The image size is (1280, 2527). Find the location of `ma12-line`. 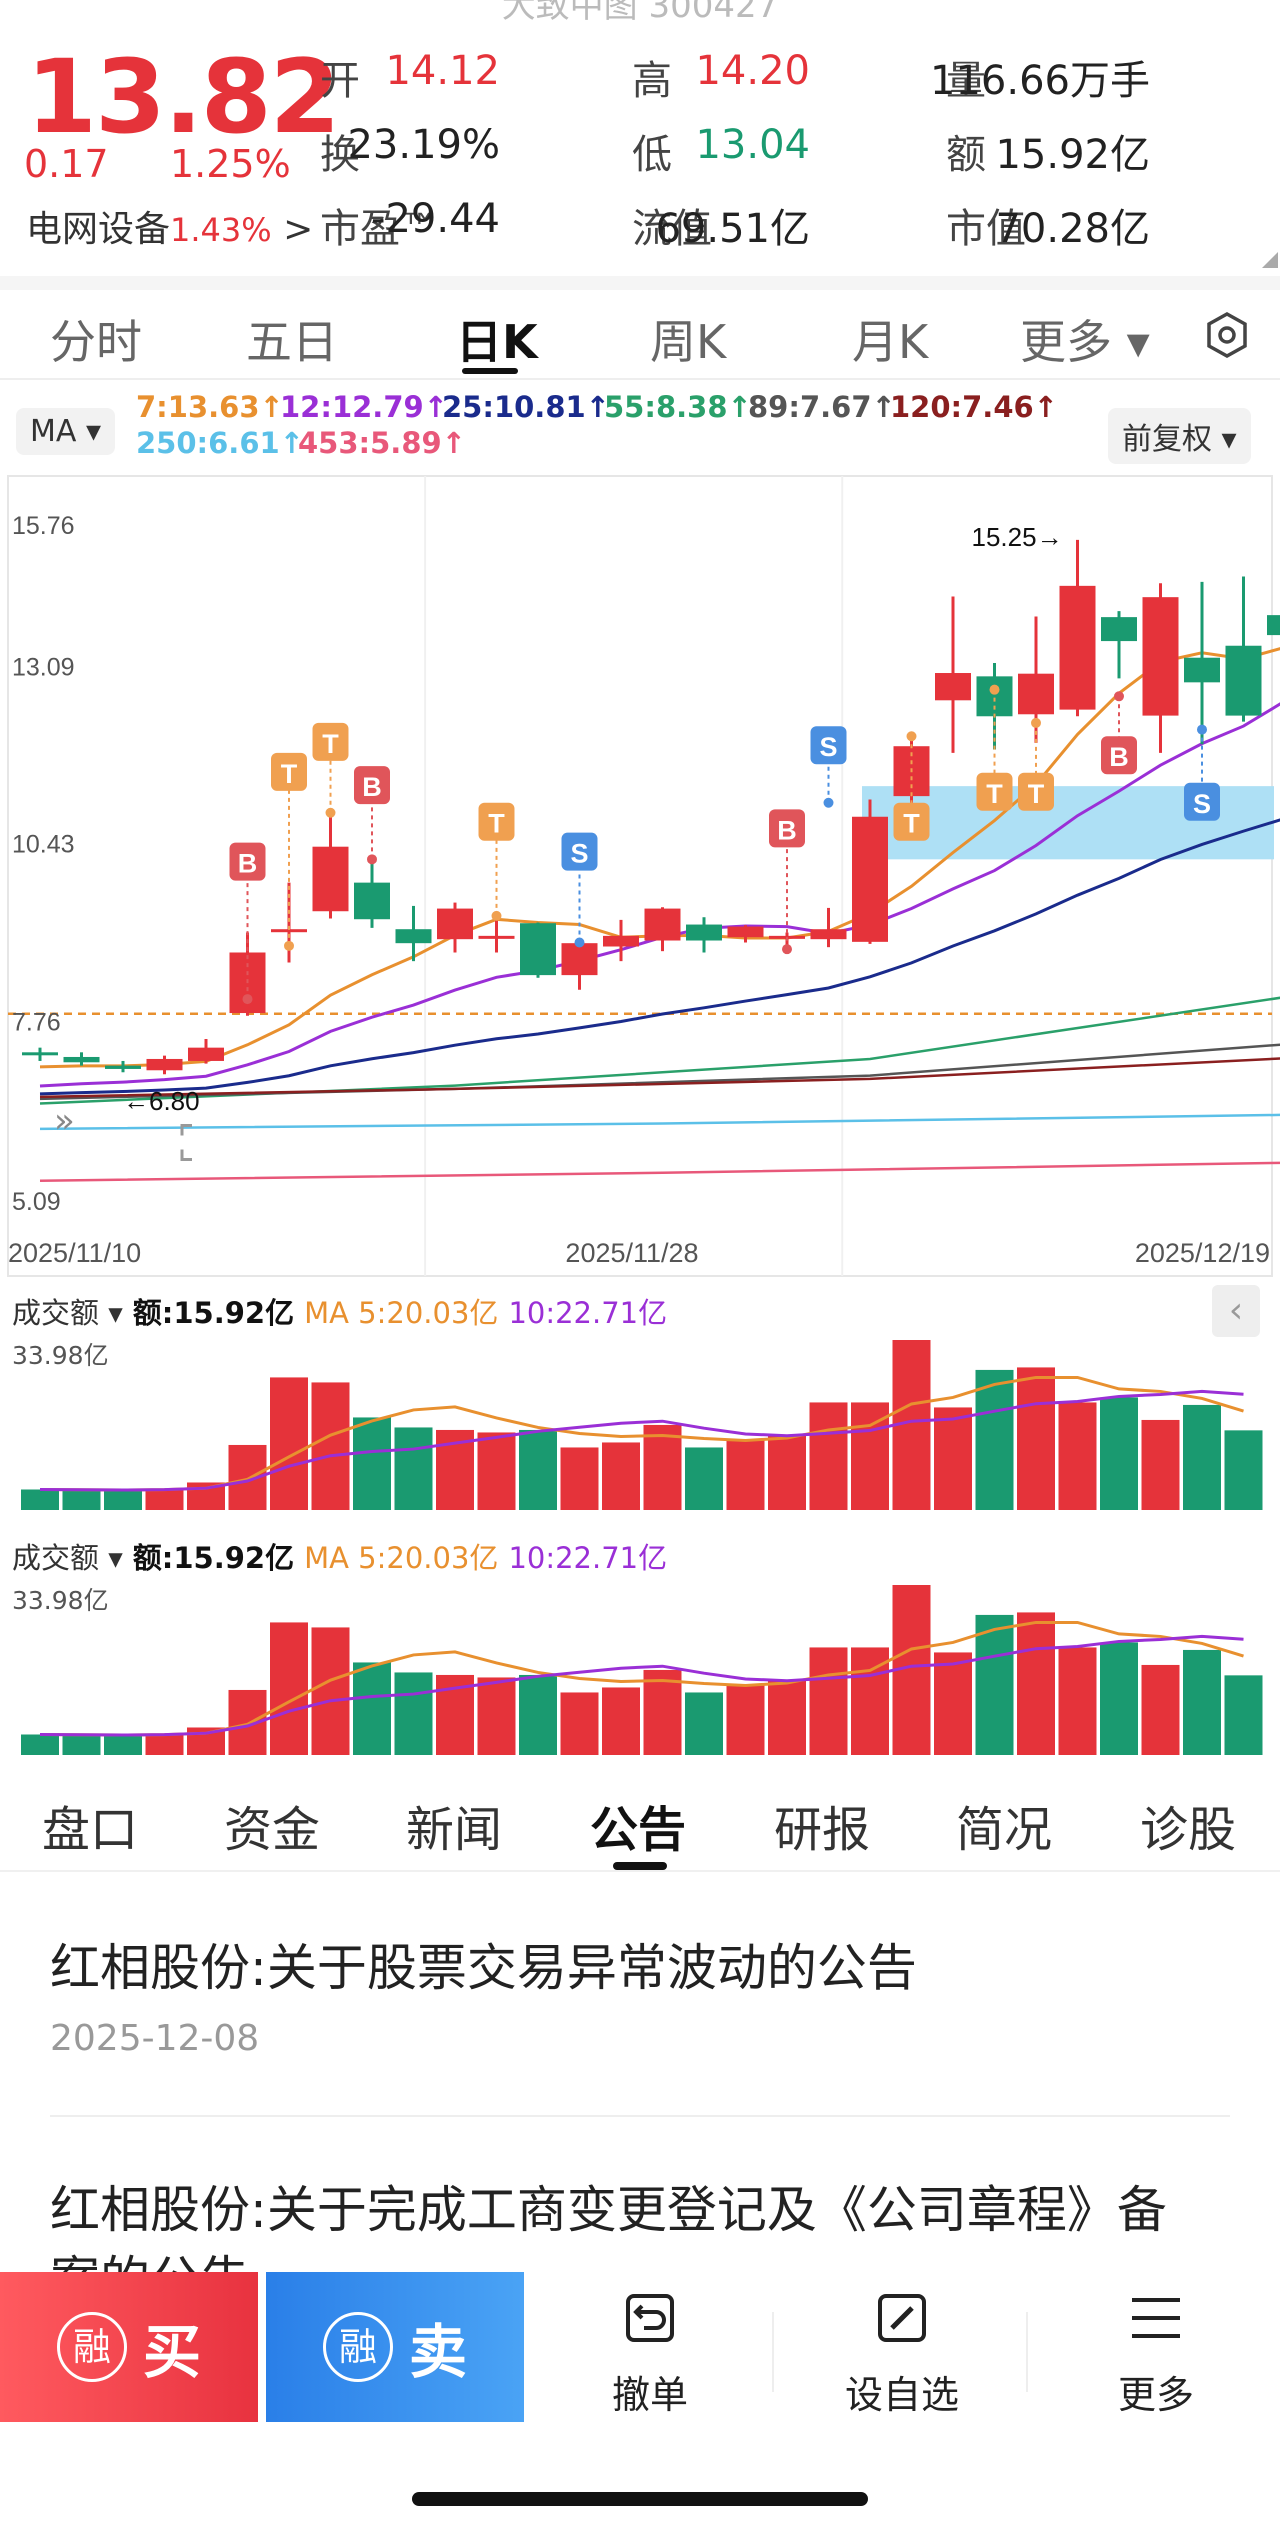

ma12-line is located at coordinates (659, 895).